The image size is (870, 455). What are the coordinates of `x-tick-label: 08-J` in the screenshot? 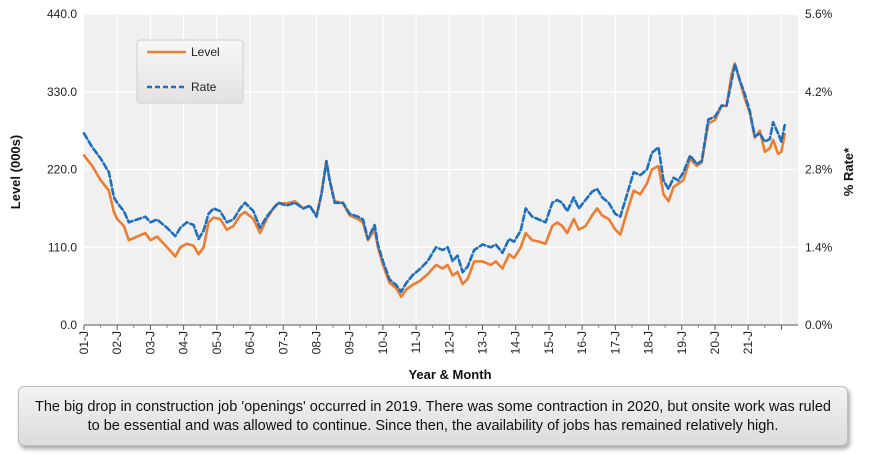 It's located at (316, 342).